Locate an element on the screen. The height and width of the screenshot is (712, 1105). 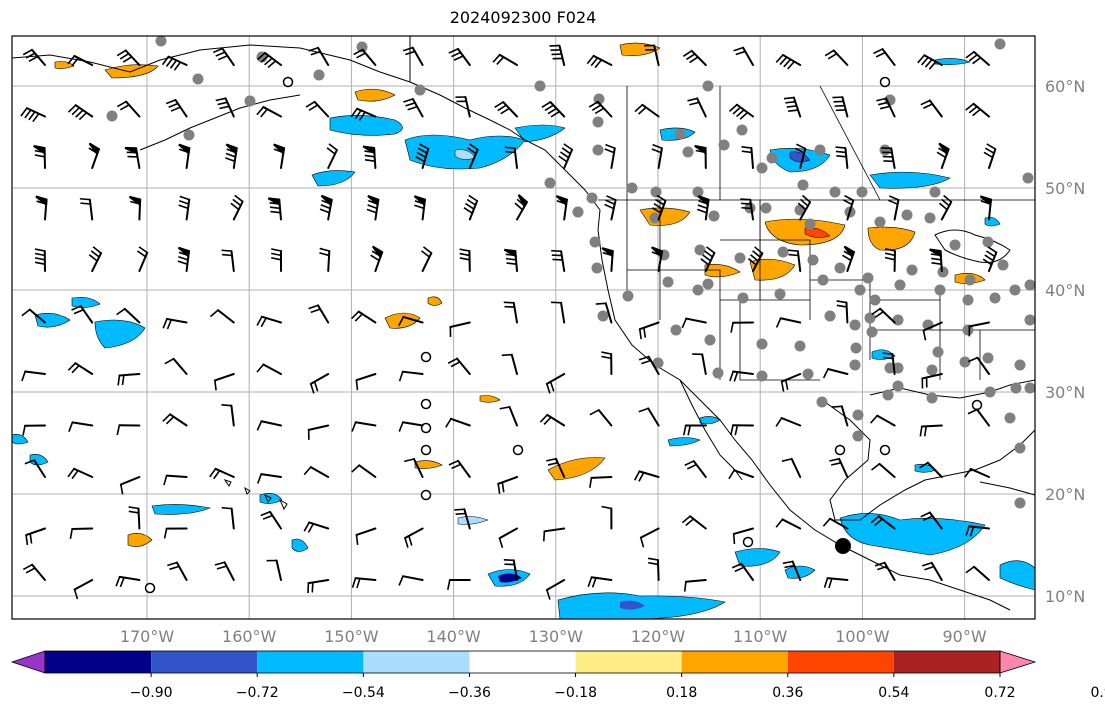
colorbar-tick-label: −0.54 is located at coordinates (363, 693).